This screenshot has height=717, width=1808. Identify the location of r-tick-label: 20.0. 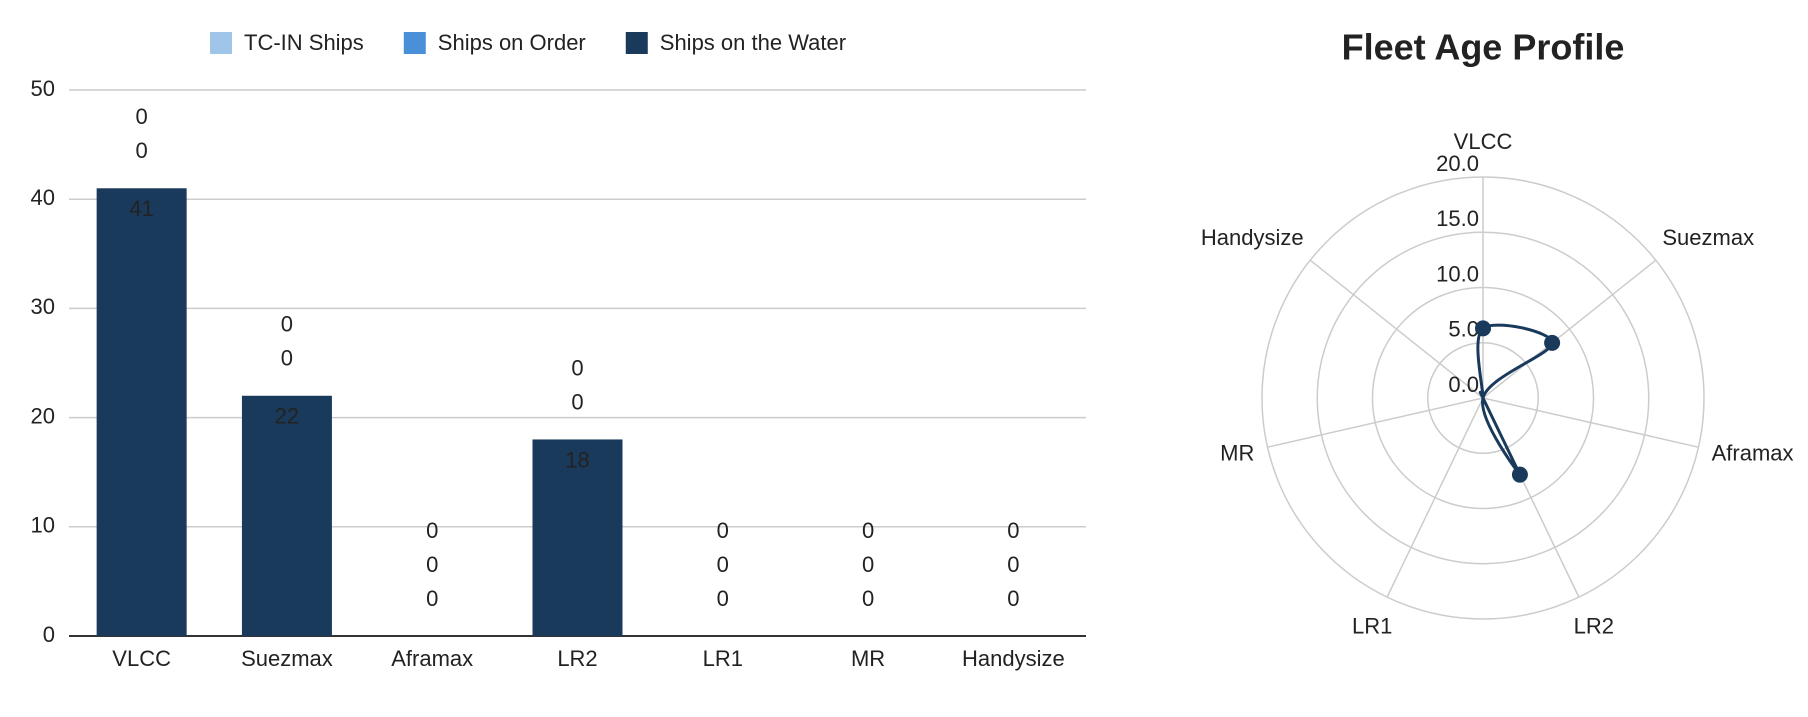
(1457, 163).